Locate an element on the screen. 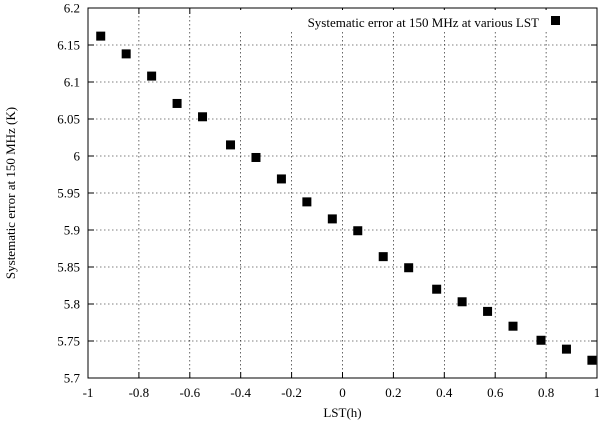 The width and height of the screenshot is (599, 424). y-tick-label: 5.8 is located at coordinates (72, 304).